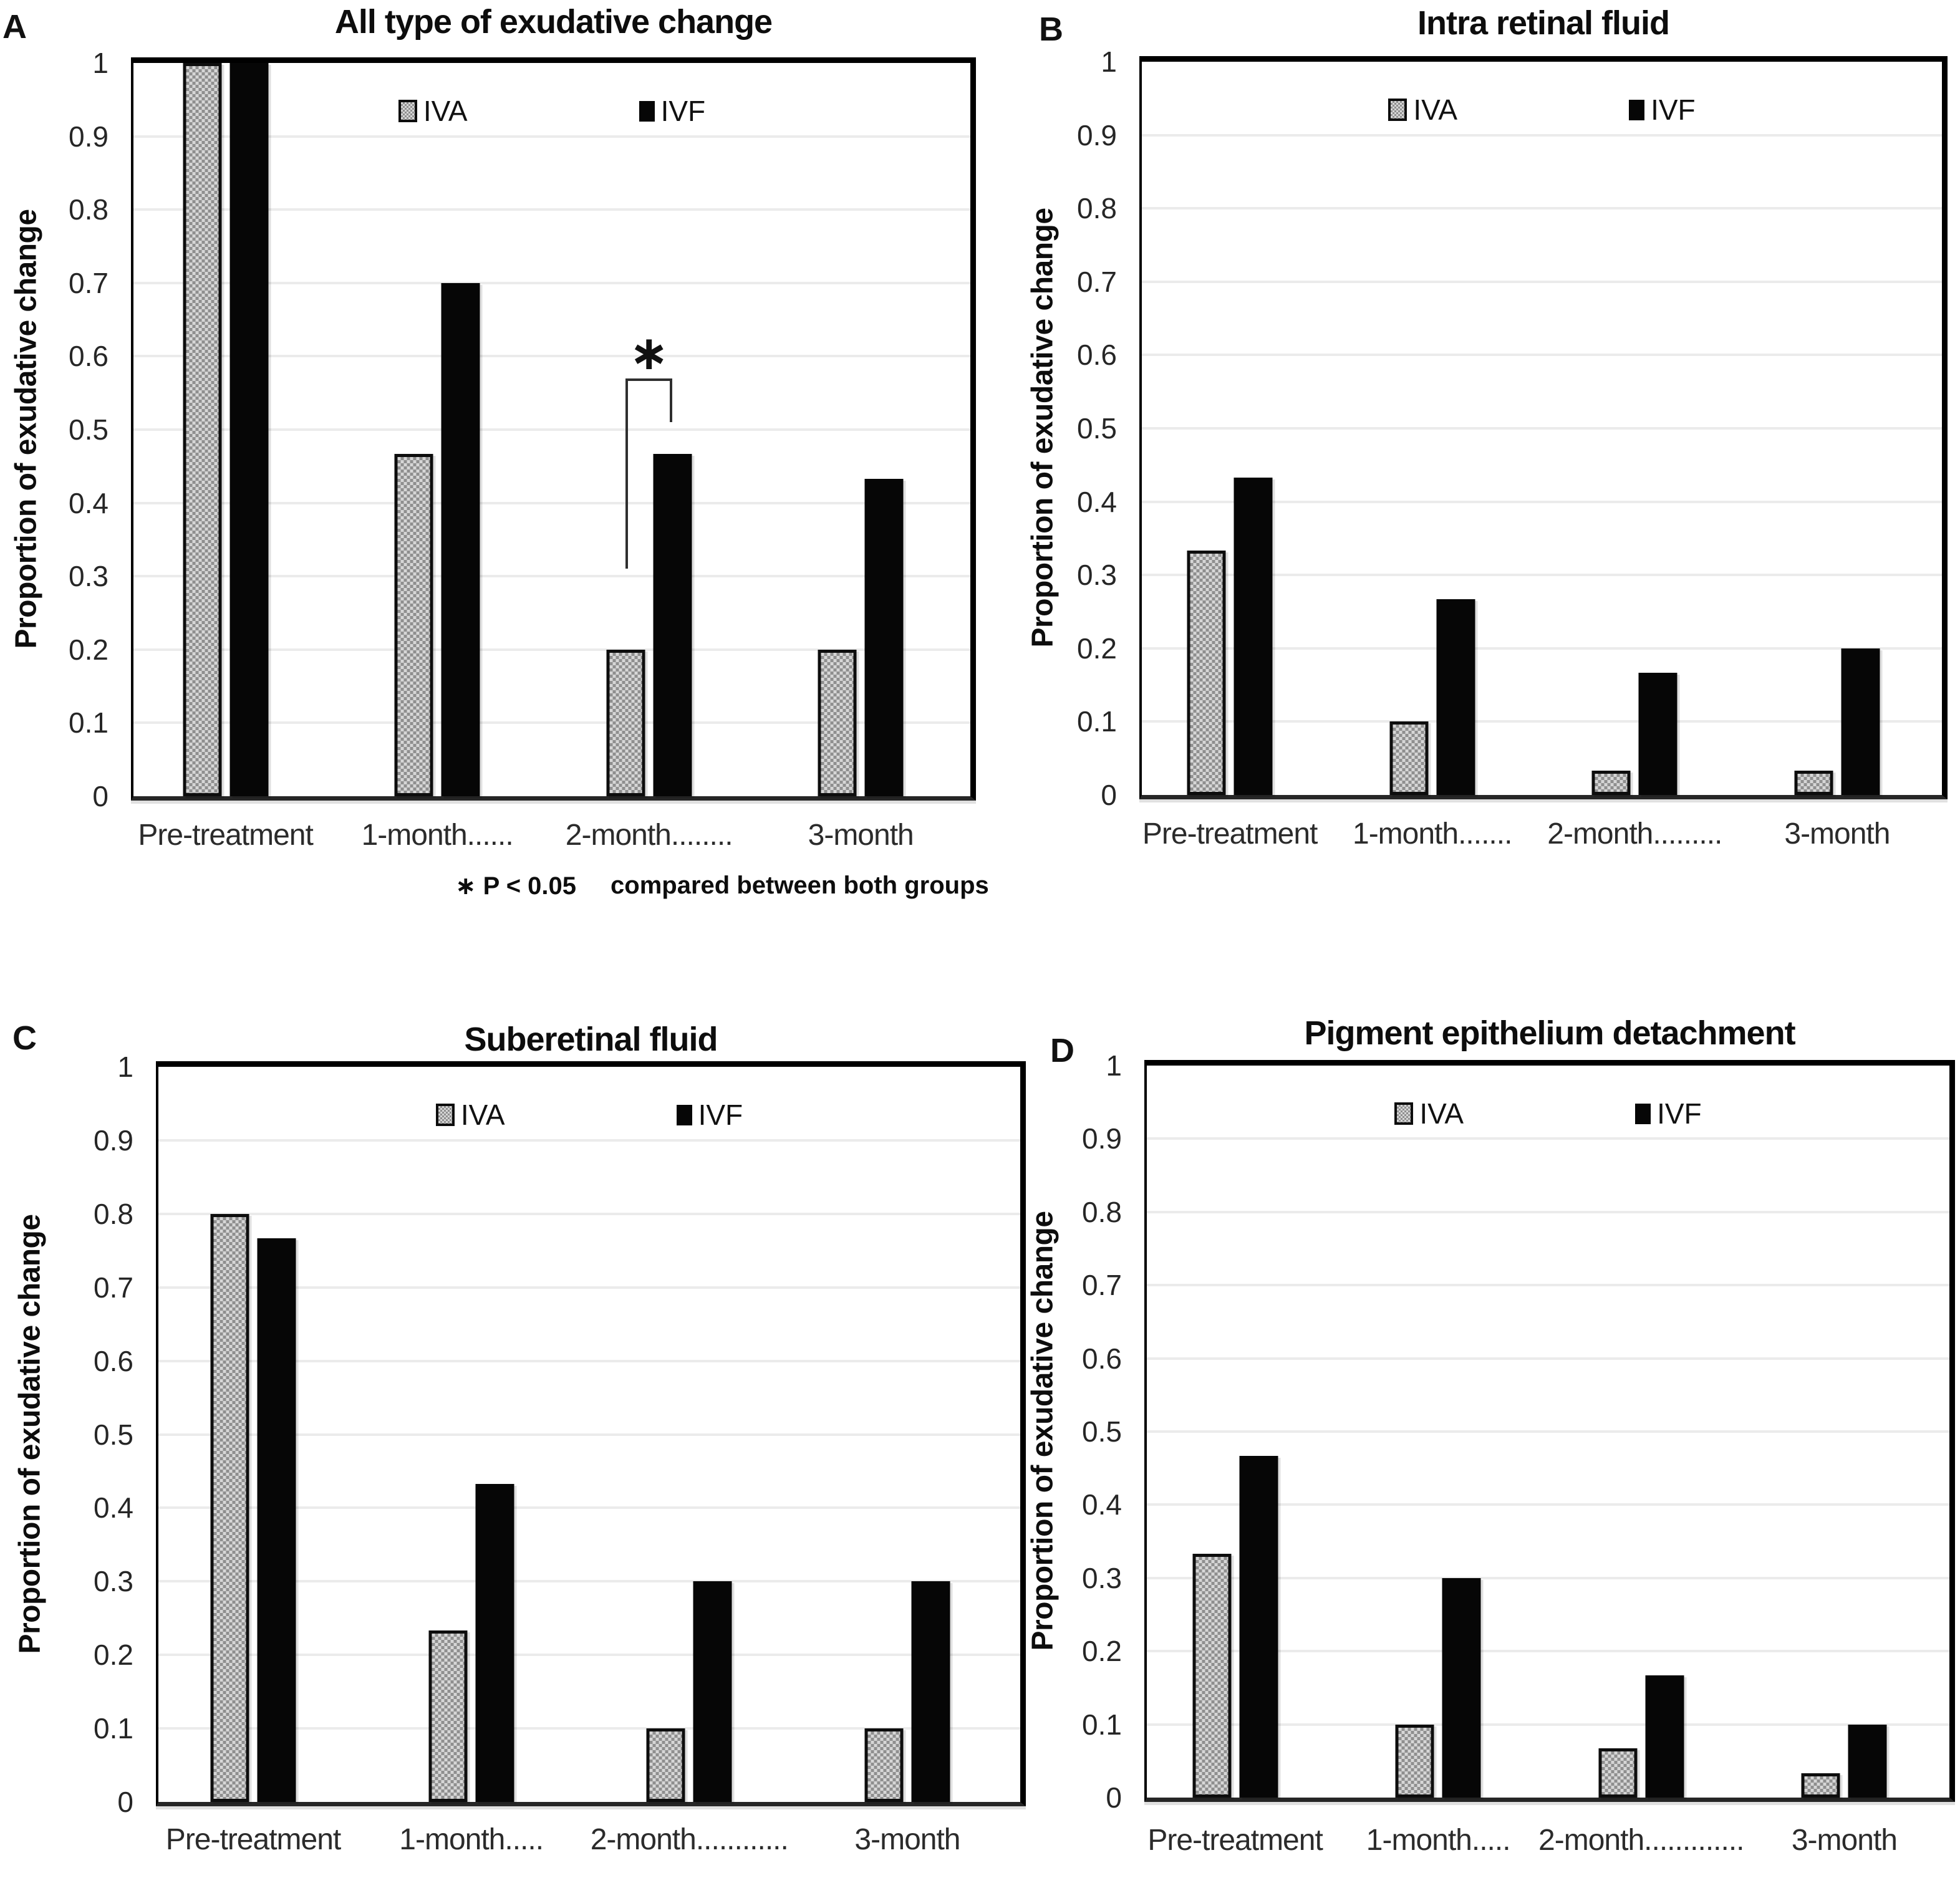 The height and width of the screenshot is (1878, 1960). What do you see at coordinates (1544, 23) in the screenshot?
I see `chart-title: Intra retinal fluid` at bounding box center [1544, 23].